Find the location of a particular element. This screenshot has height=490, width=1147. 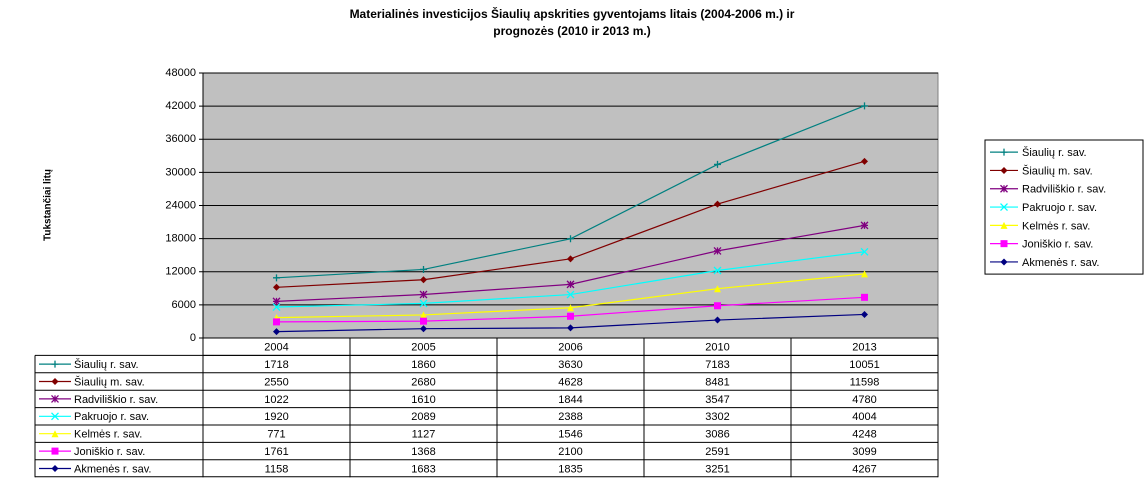

table-cell: 1860 is located at coordinates (423, 365).